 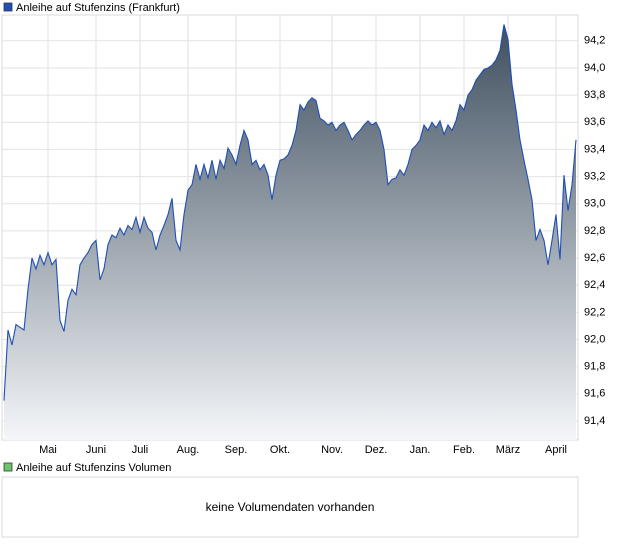 What do you see at coordinates (556, 450) in the screenshot?
I see `x-tick-label: April` at bounding box center [556, 450].